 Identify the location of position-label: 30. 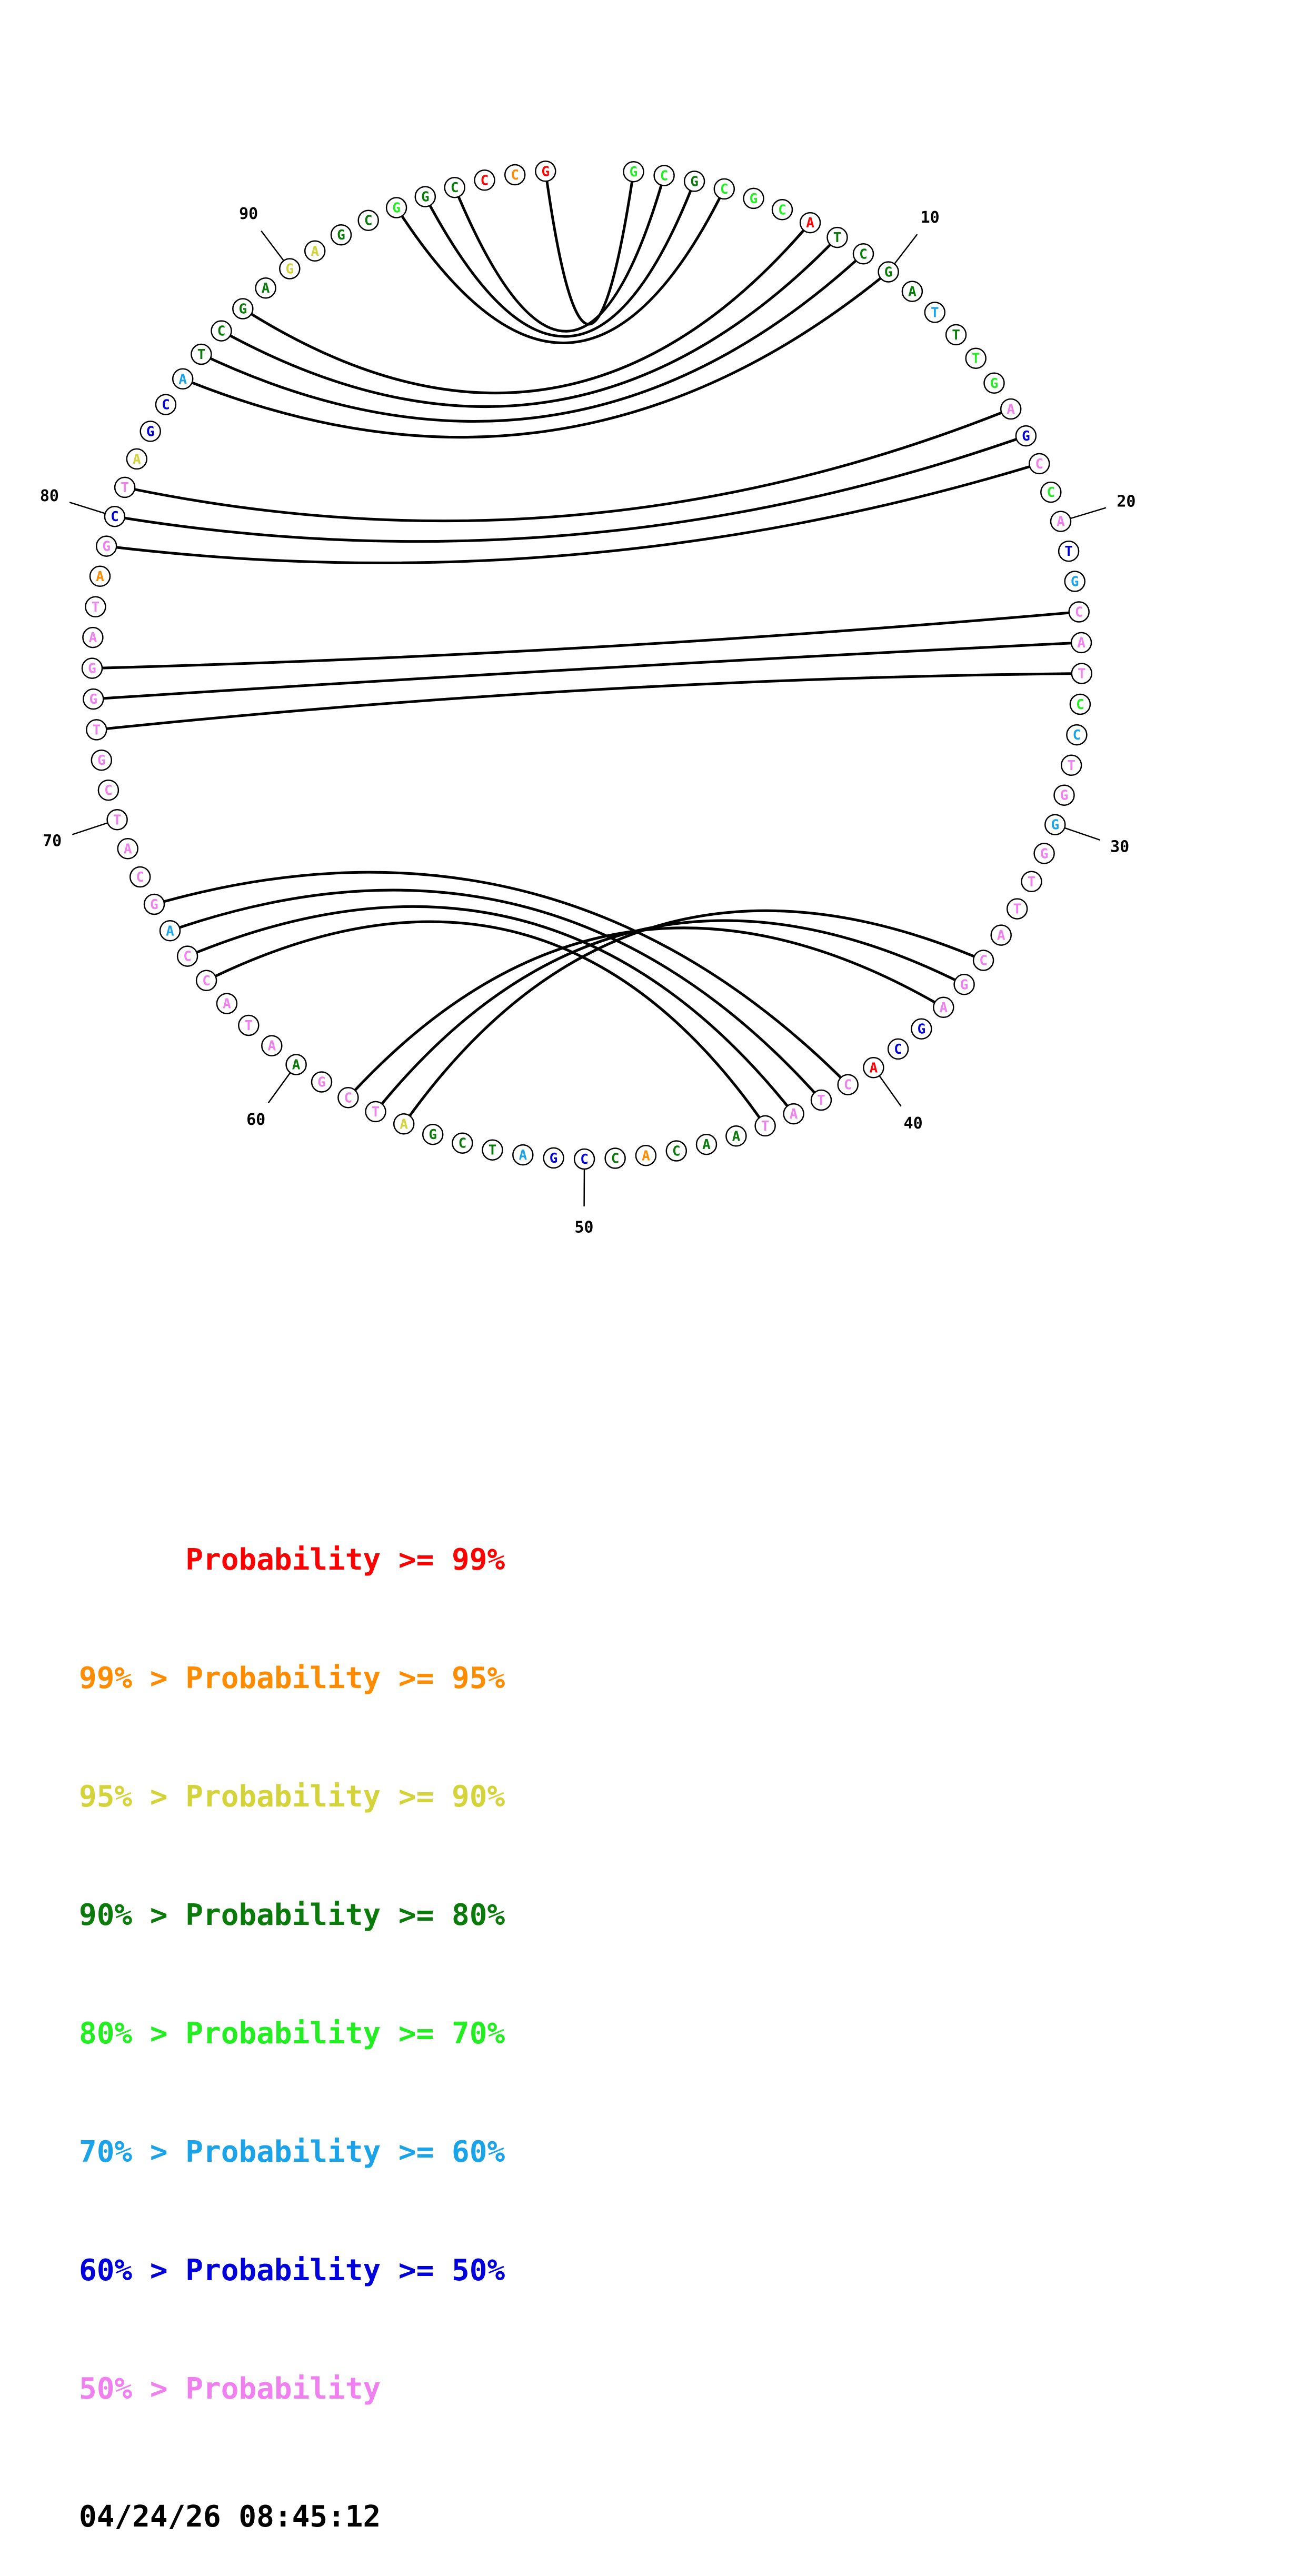
(1119, 847).